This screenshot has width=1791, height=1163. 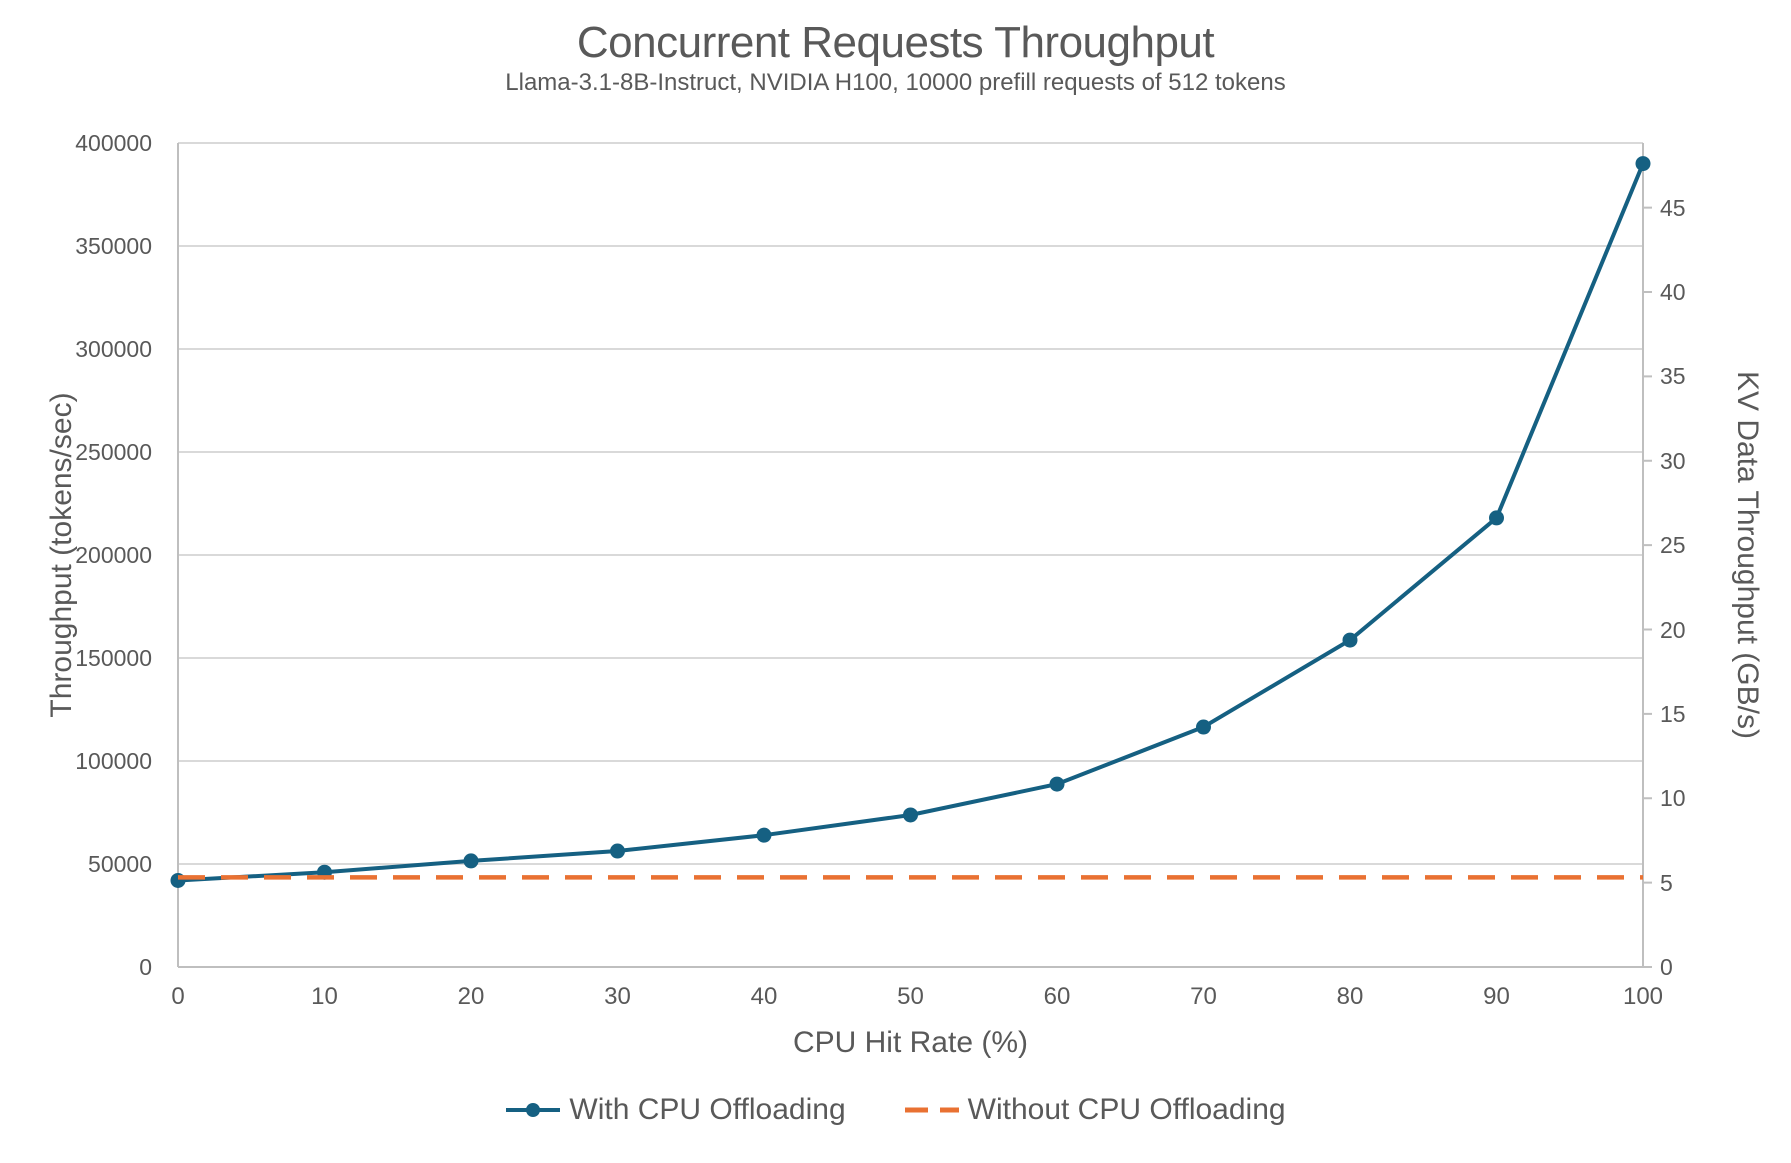 I want to click on chart-title: Concurrent Requests Throughput, so click(x=895, y=42).